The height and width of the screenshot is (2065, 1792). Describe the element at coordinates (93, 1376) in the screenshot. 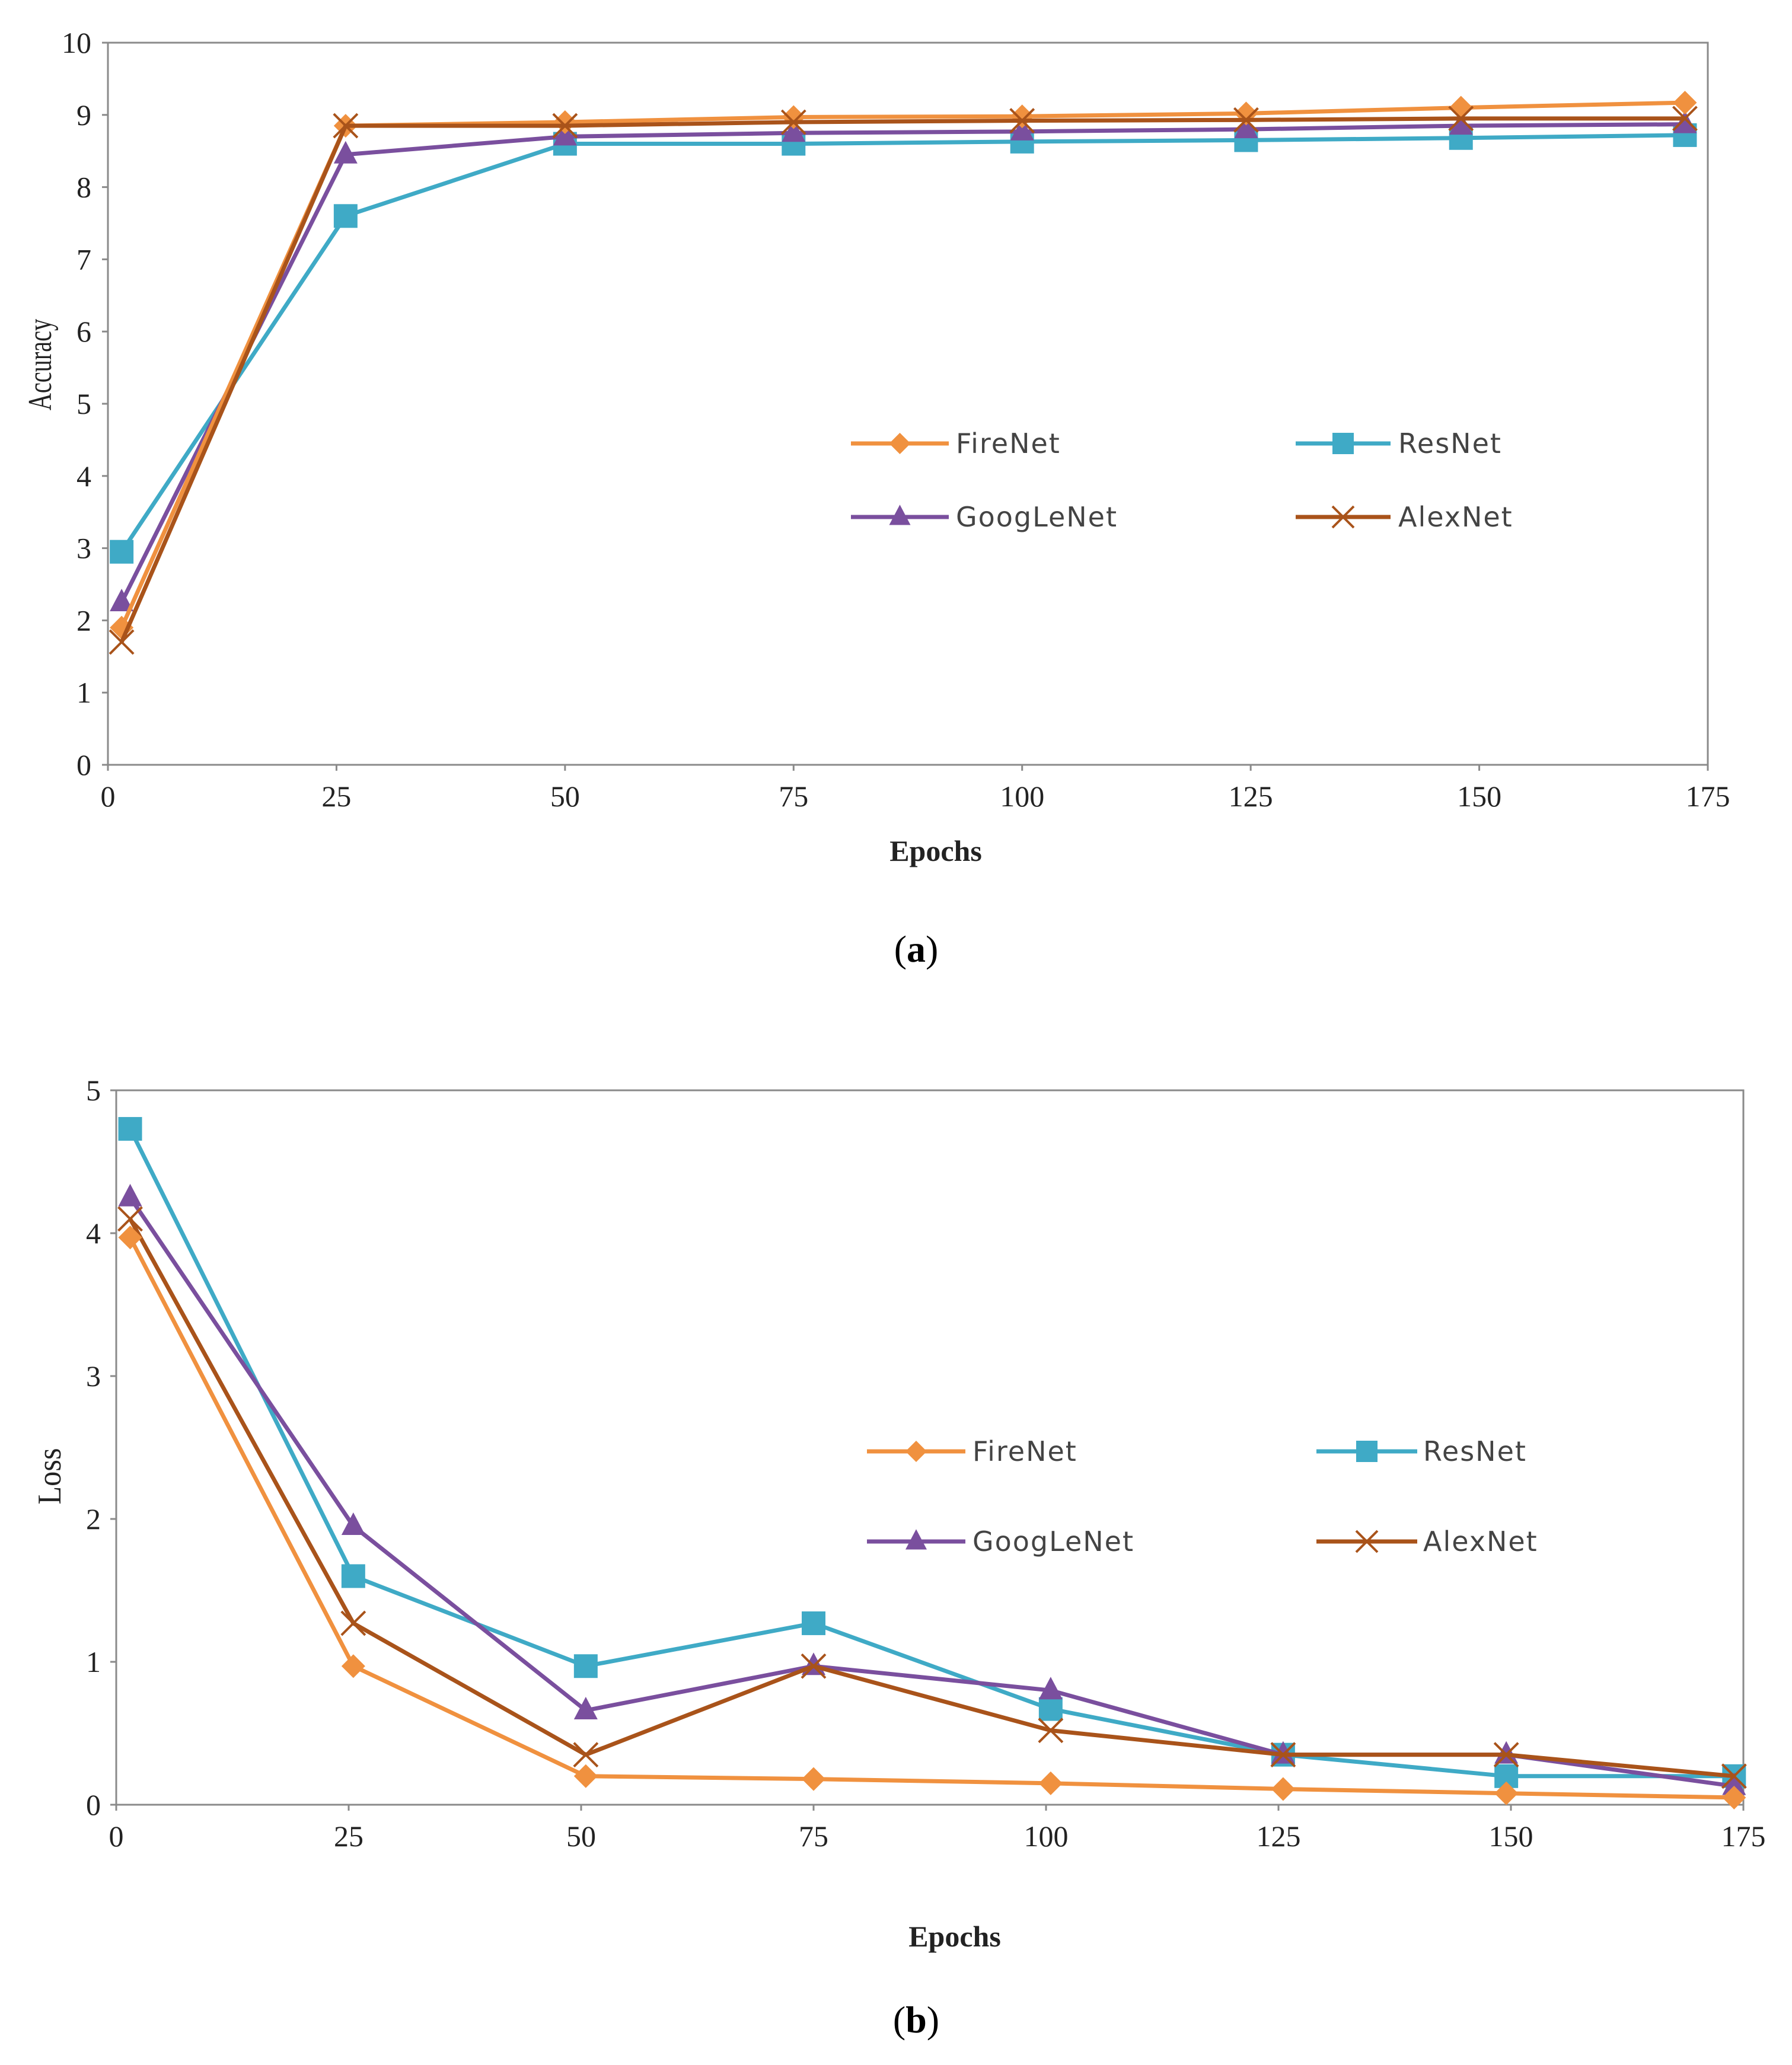

I see `loss-y-tick-3: 3` at that location.